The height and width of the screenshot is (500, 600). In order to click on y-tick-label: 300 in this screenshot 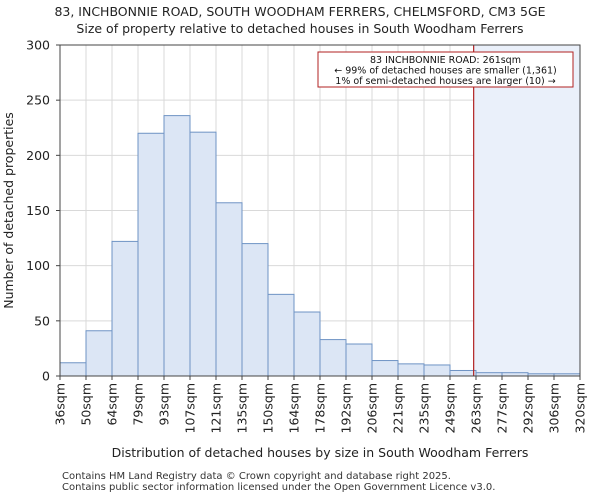, I will do `click(38, 45)`.